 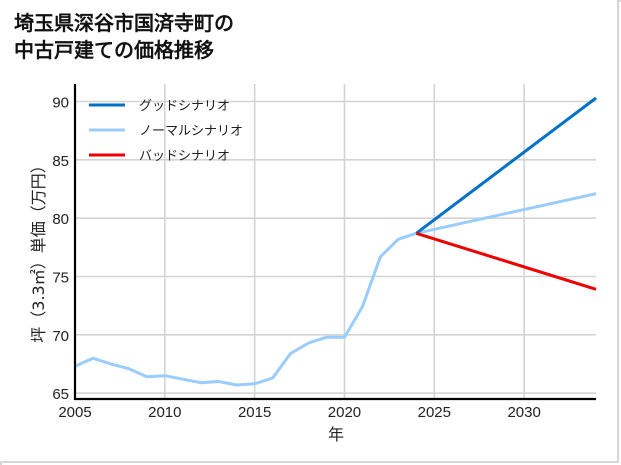 What do you see at coordinates (38, 249) in the screenshot?
I see `y-axis-label: 坪（3.3㎡）単価（万円）` at bounding box center [38, 249].